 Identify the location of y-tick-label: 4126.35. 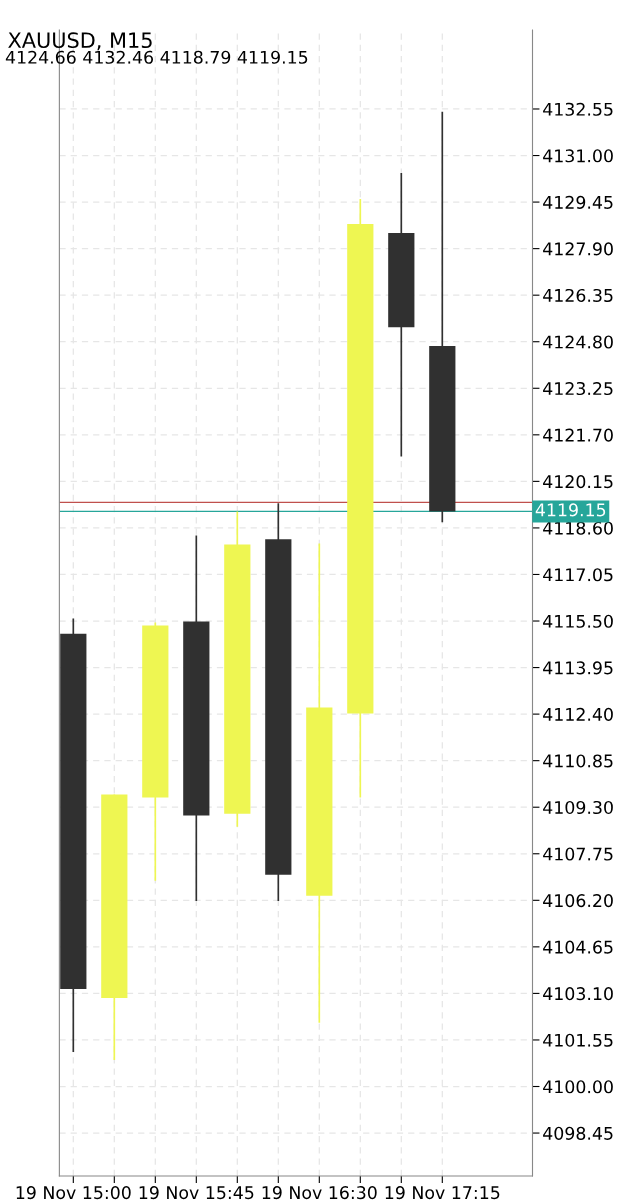
(578, 295).